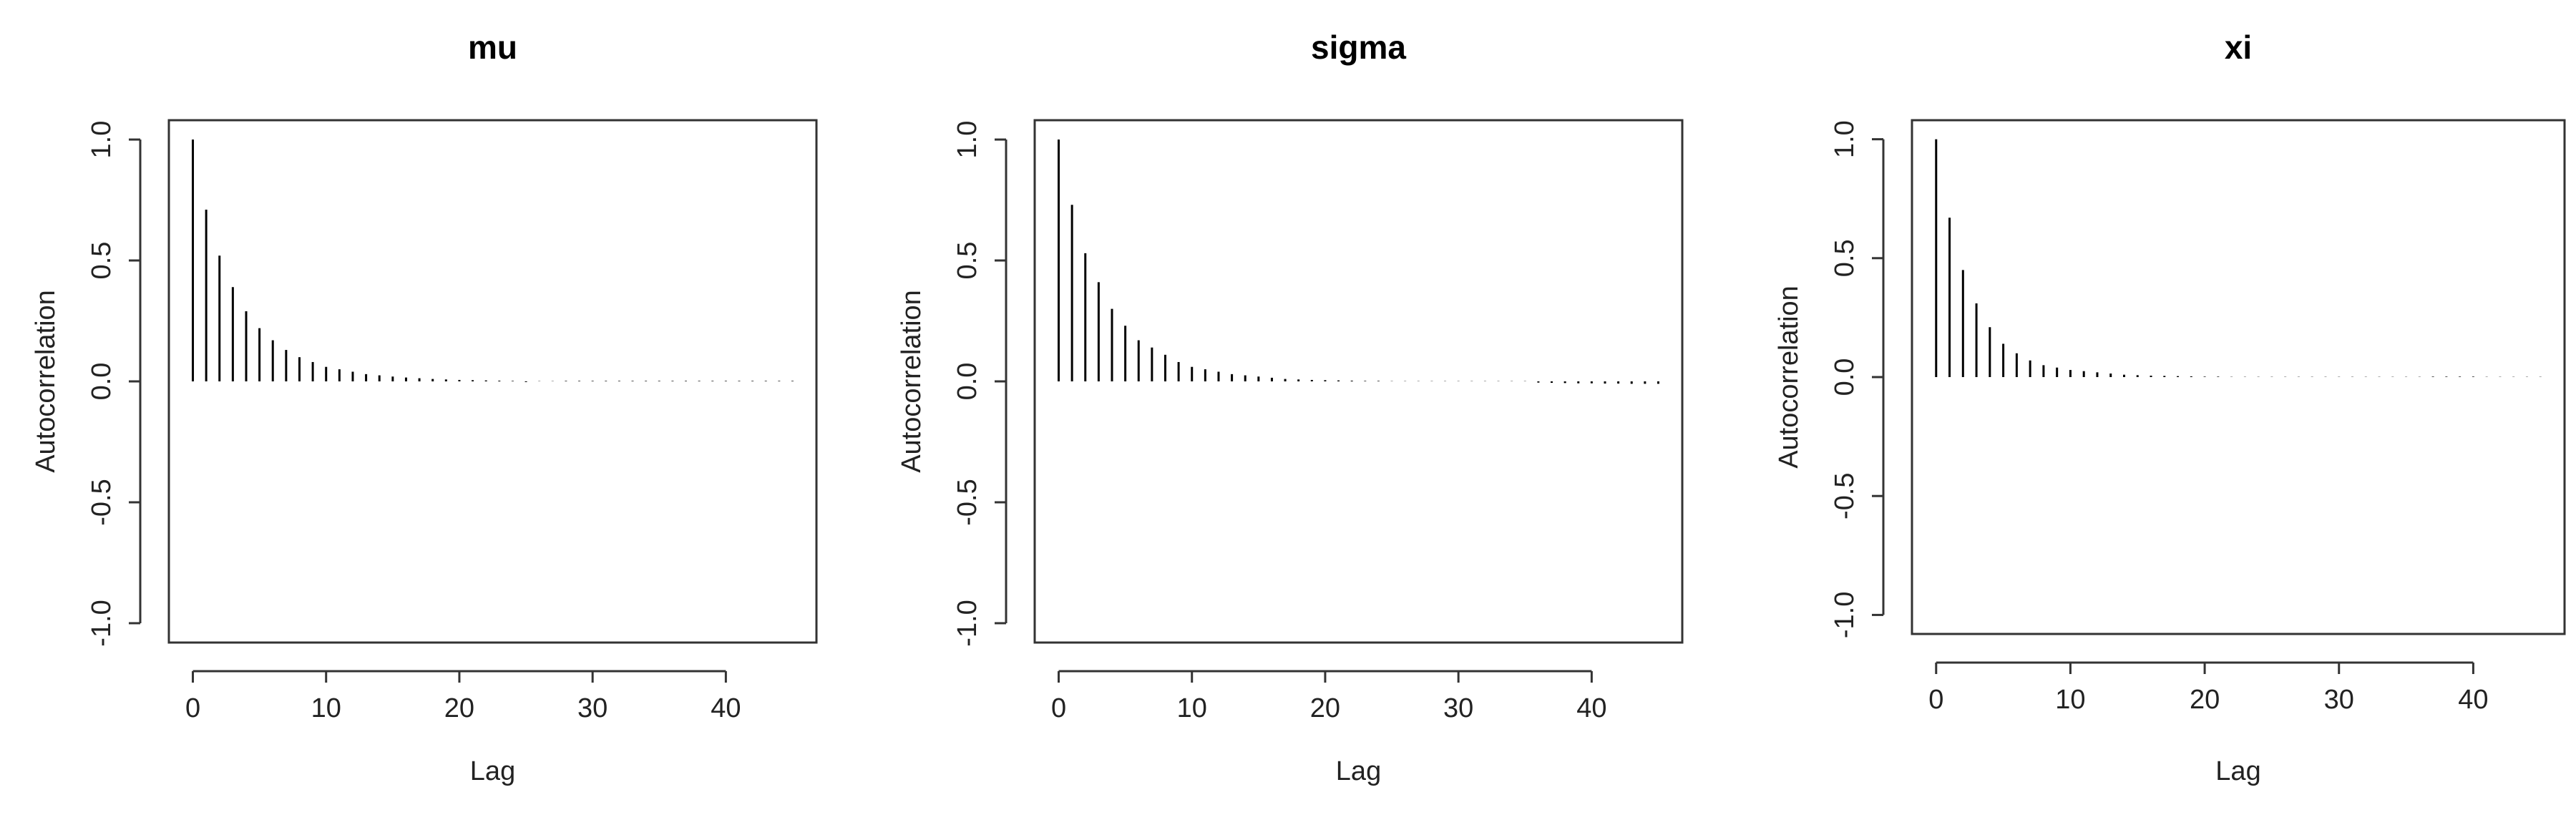 This screenshot has height=820, width=2576. I want to click on chart-title: sigma, so click(1358, 47).